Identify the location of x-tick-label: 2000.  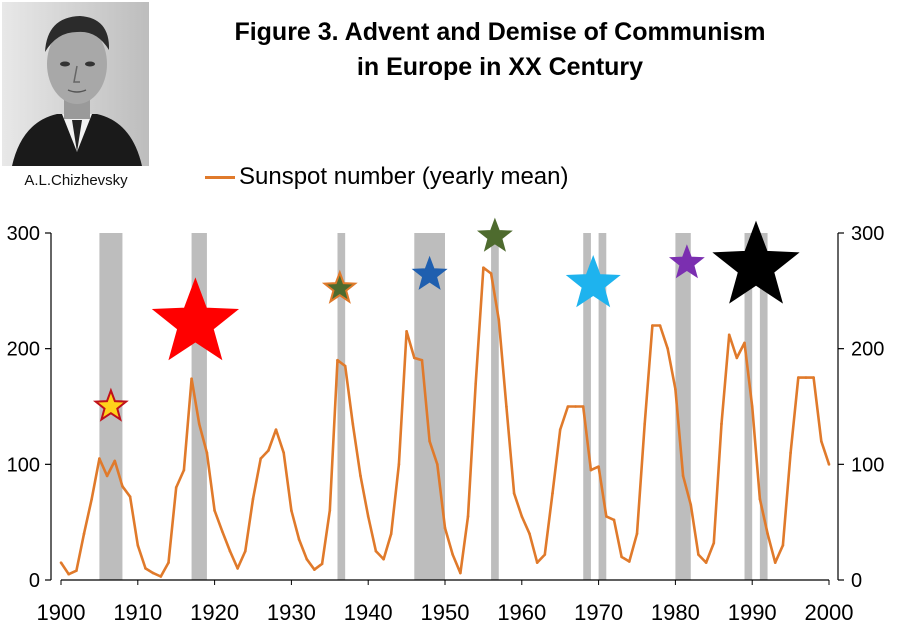
(829, 612).